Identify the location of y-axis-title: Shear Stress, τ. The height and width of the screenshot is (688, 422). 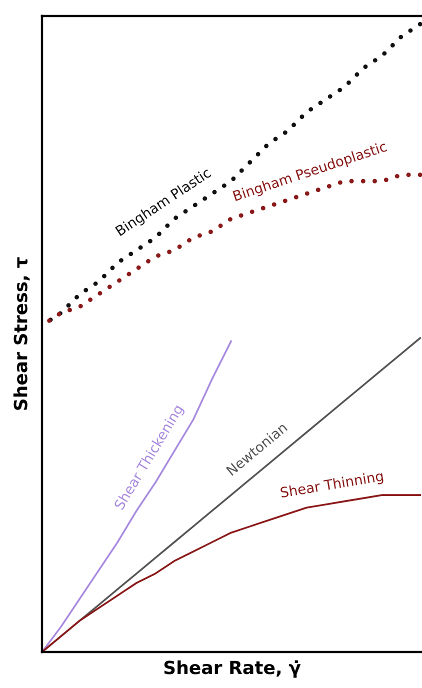
(21, 333).